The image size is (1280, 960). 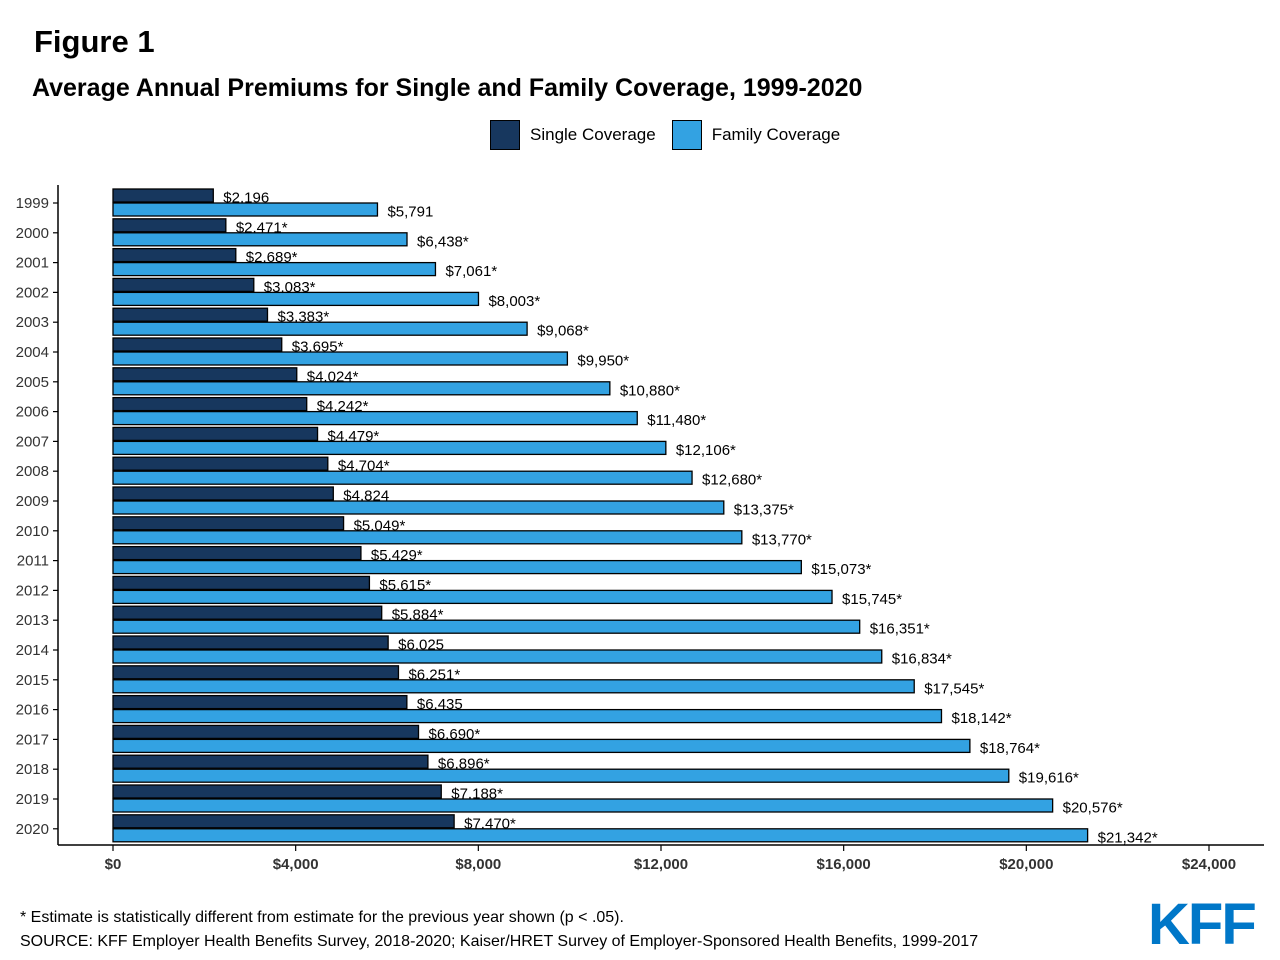 I want to click on data-label-single: $5,615*, so click(x=405, y=585).